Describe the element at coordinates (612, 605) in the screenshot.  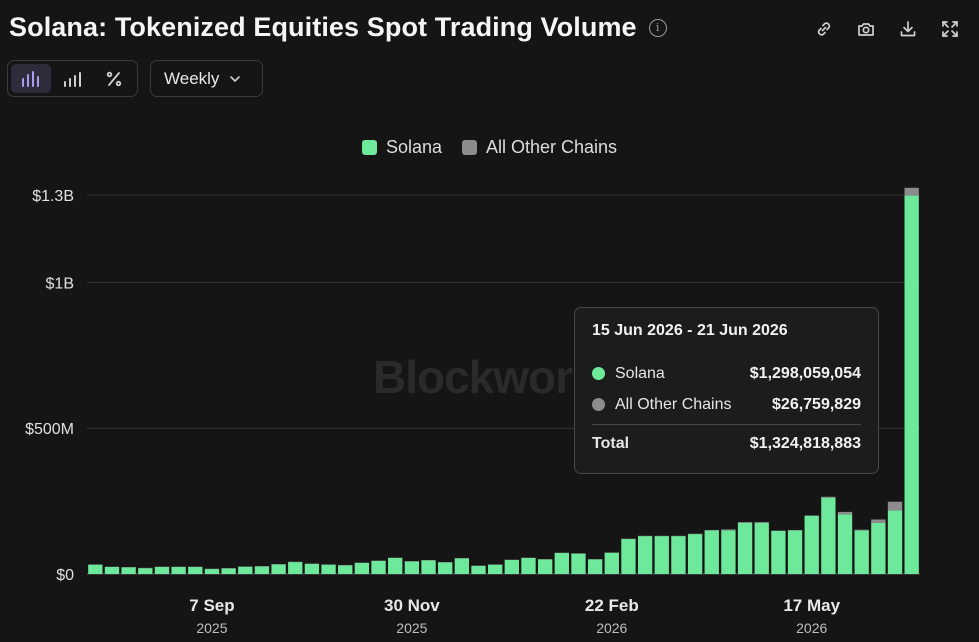
I see `x-tick-label: 22 Feb` at that location.